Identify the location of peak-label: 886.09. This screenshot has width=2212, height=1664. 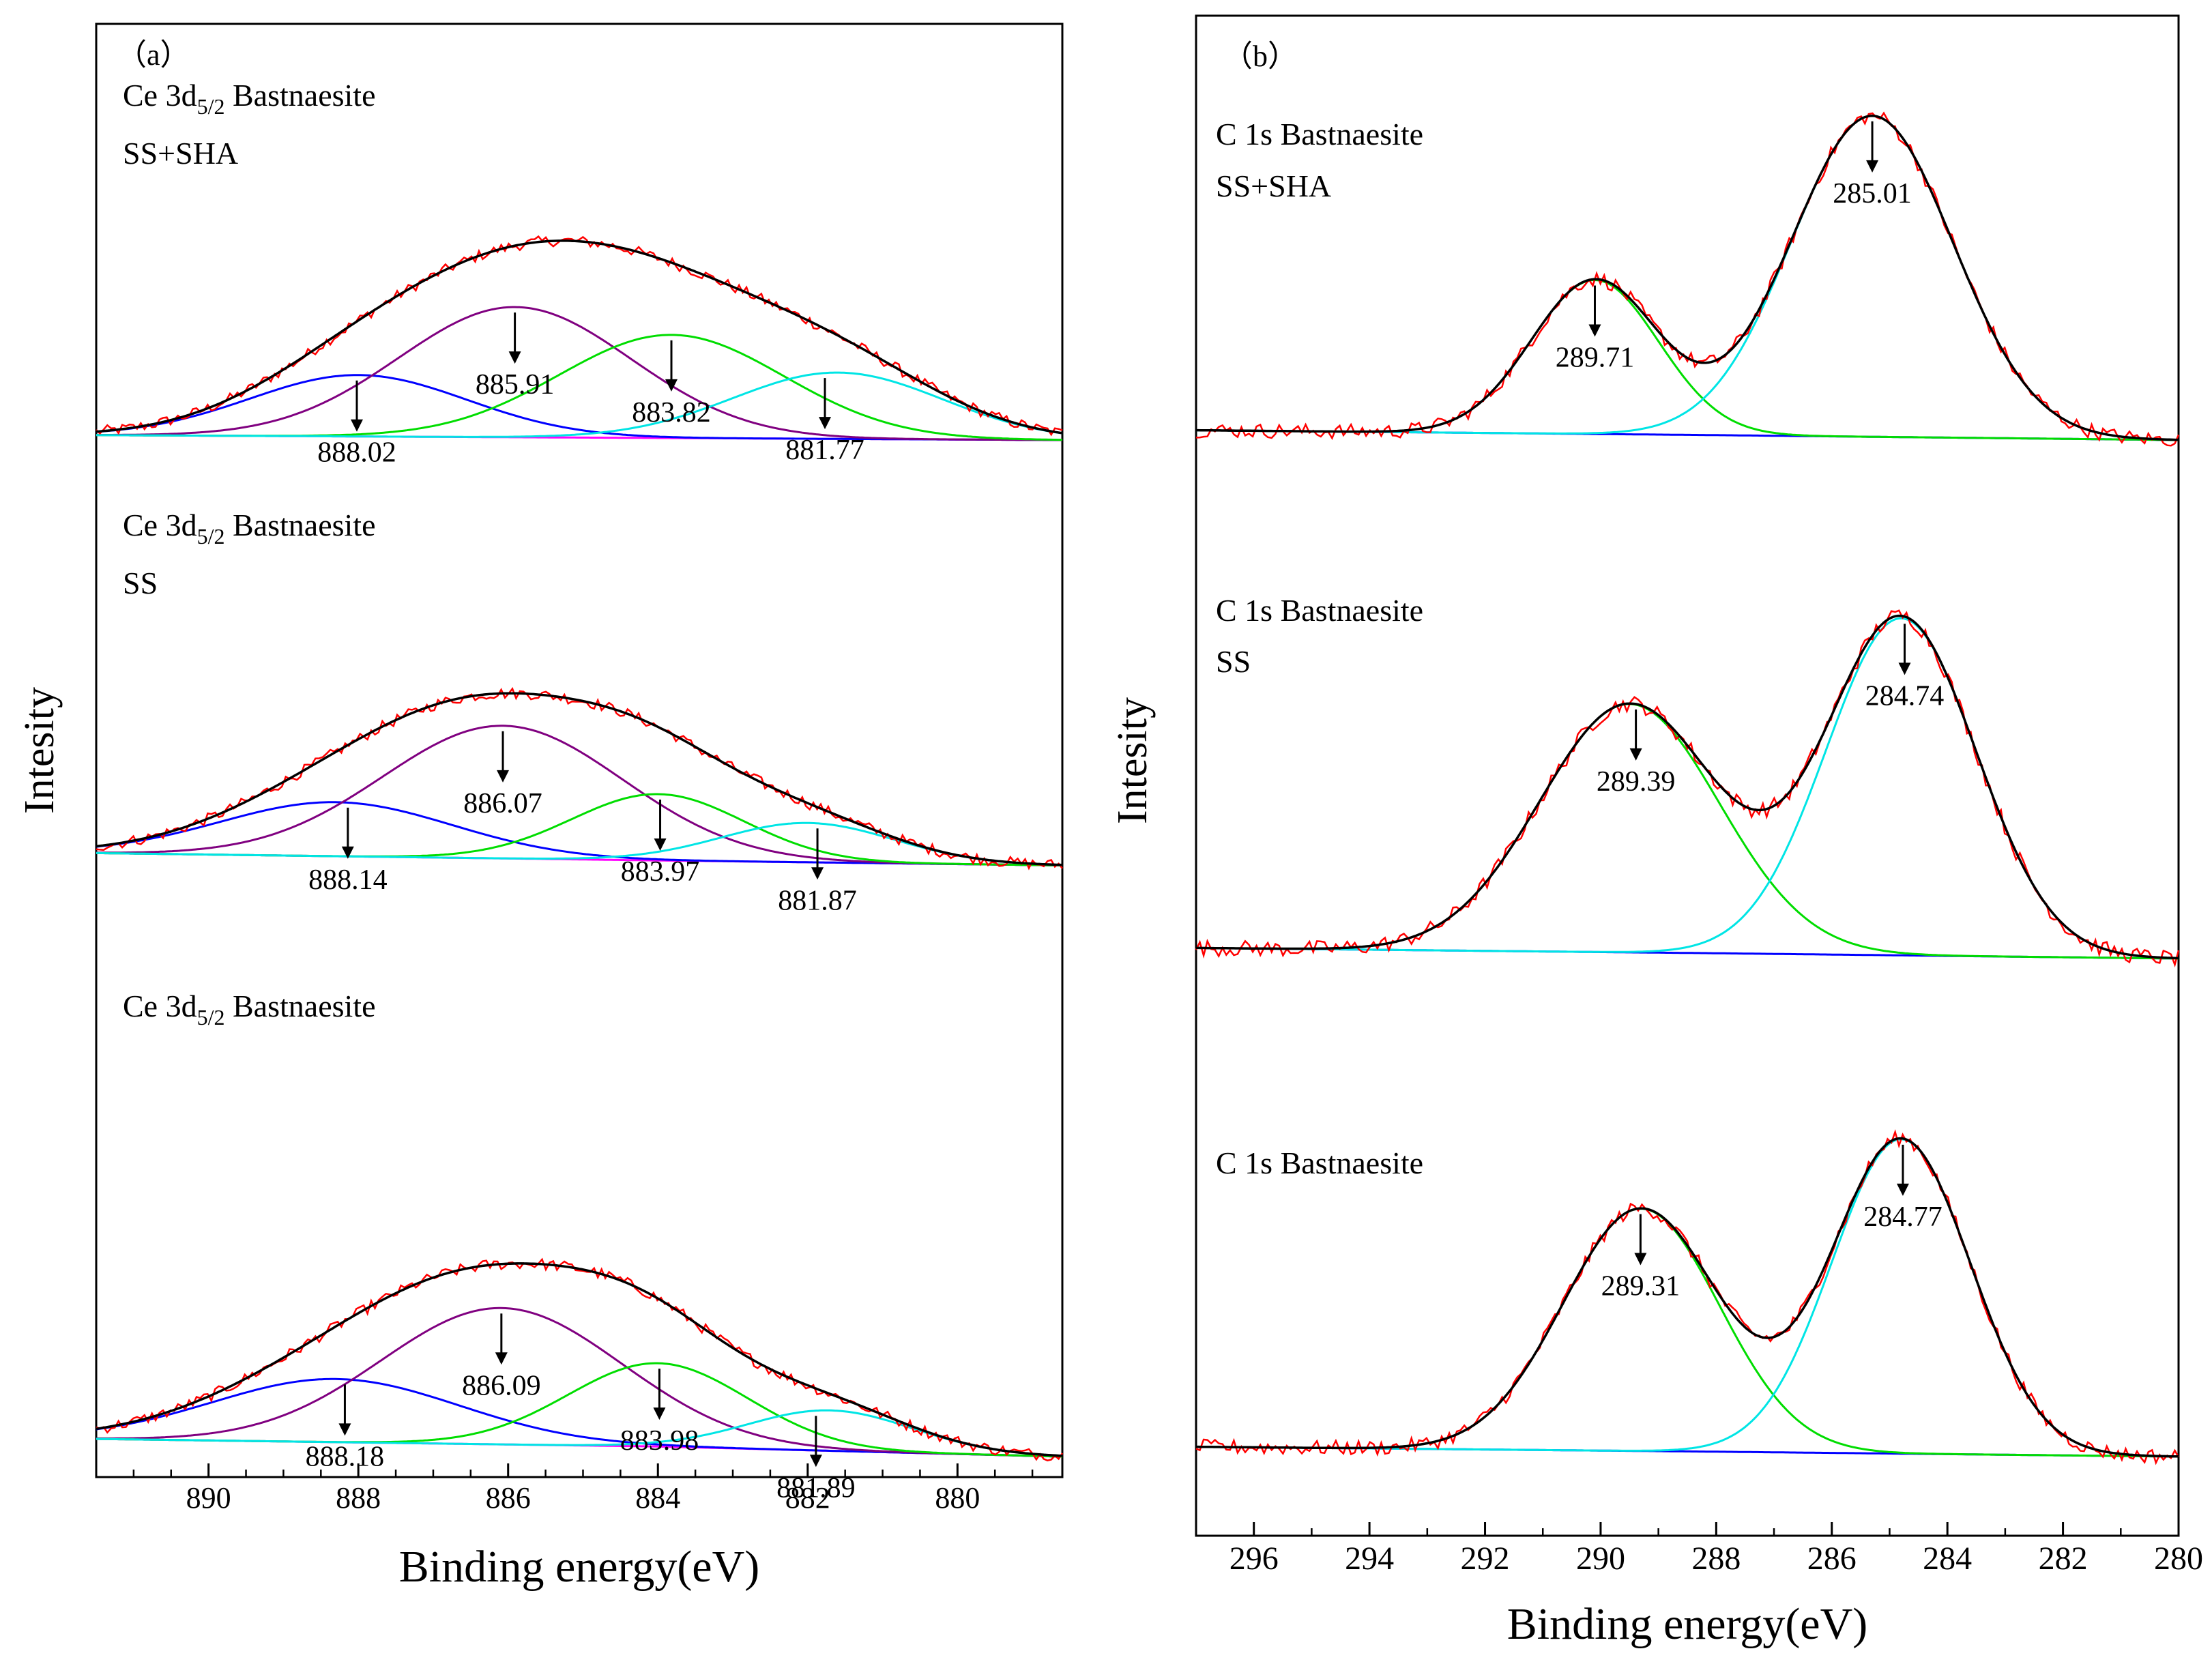
(502, 1385).